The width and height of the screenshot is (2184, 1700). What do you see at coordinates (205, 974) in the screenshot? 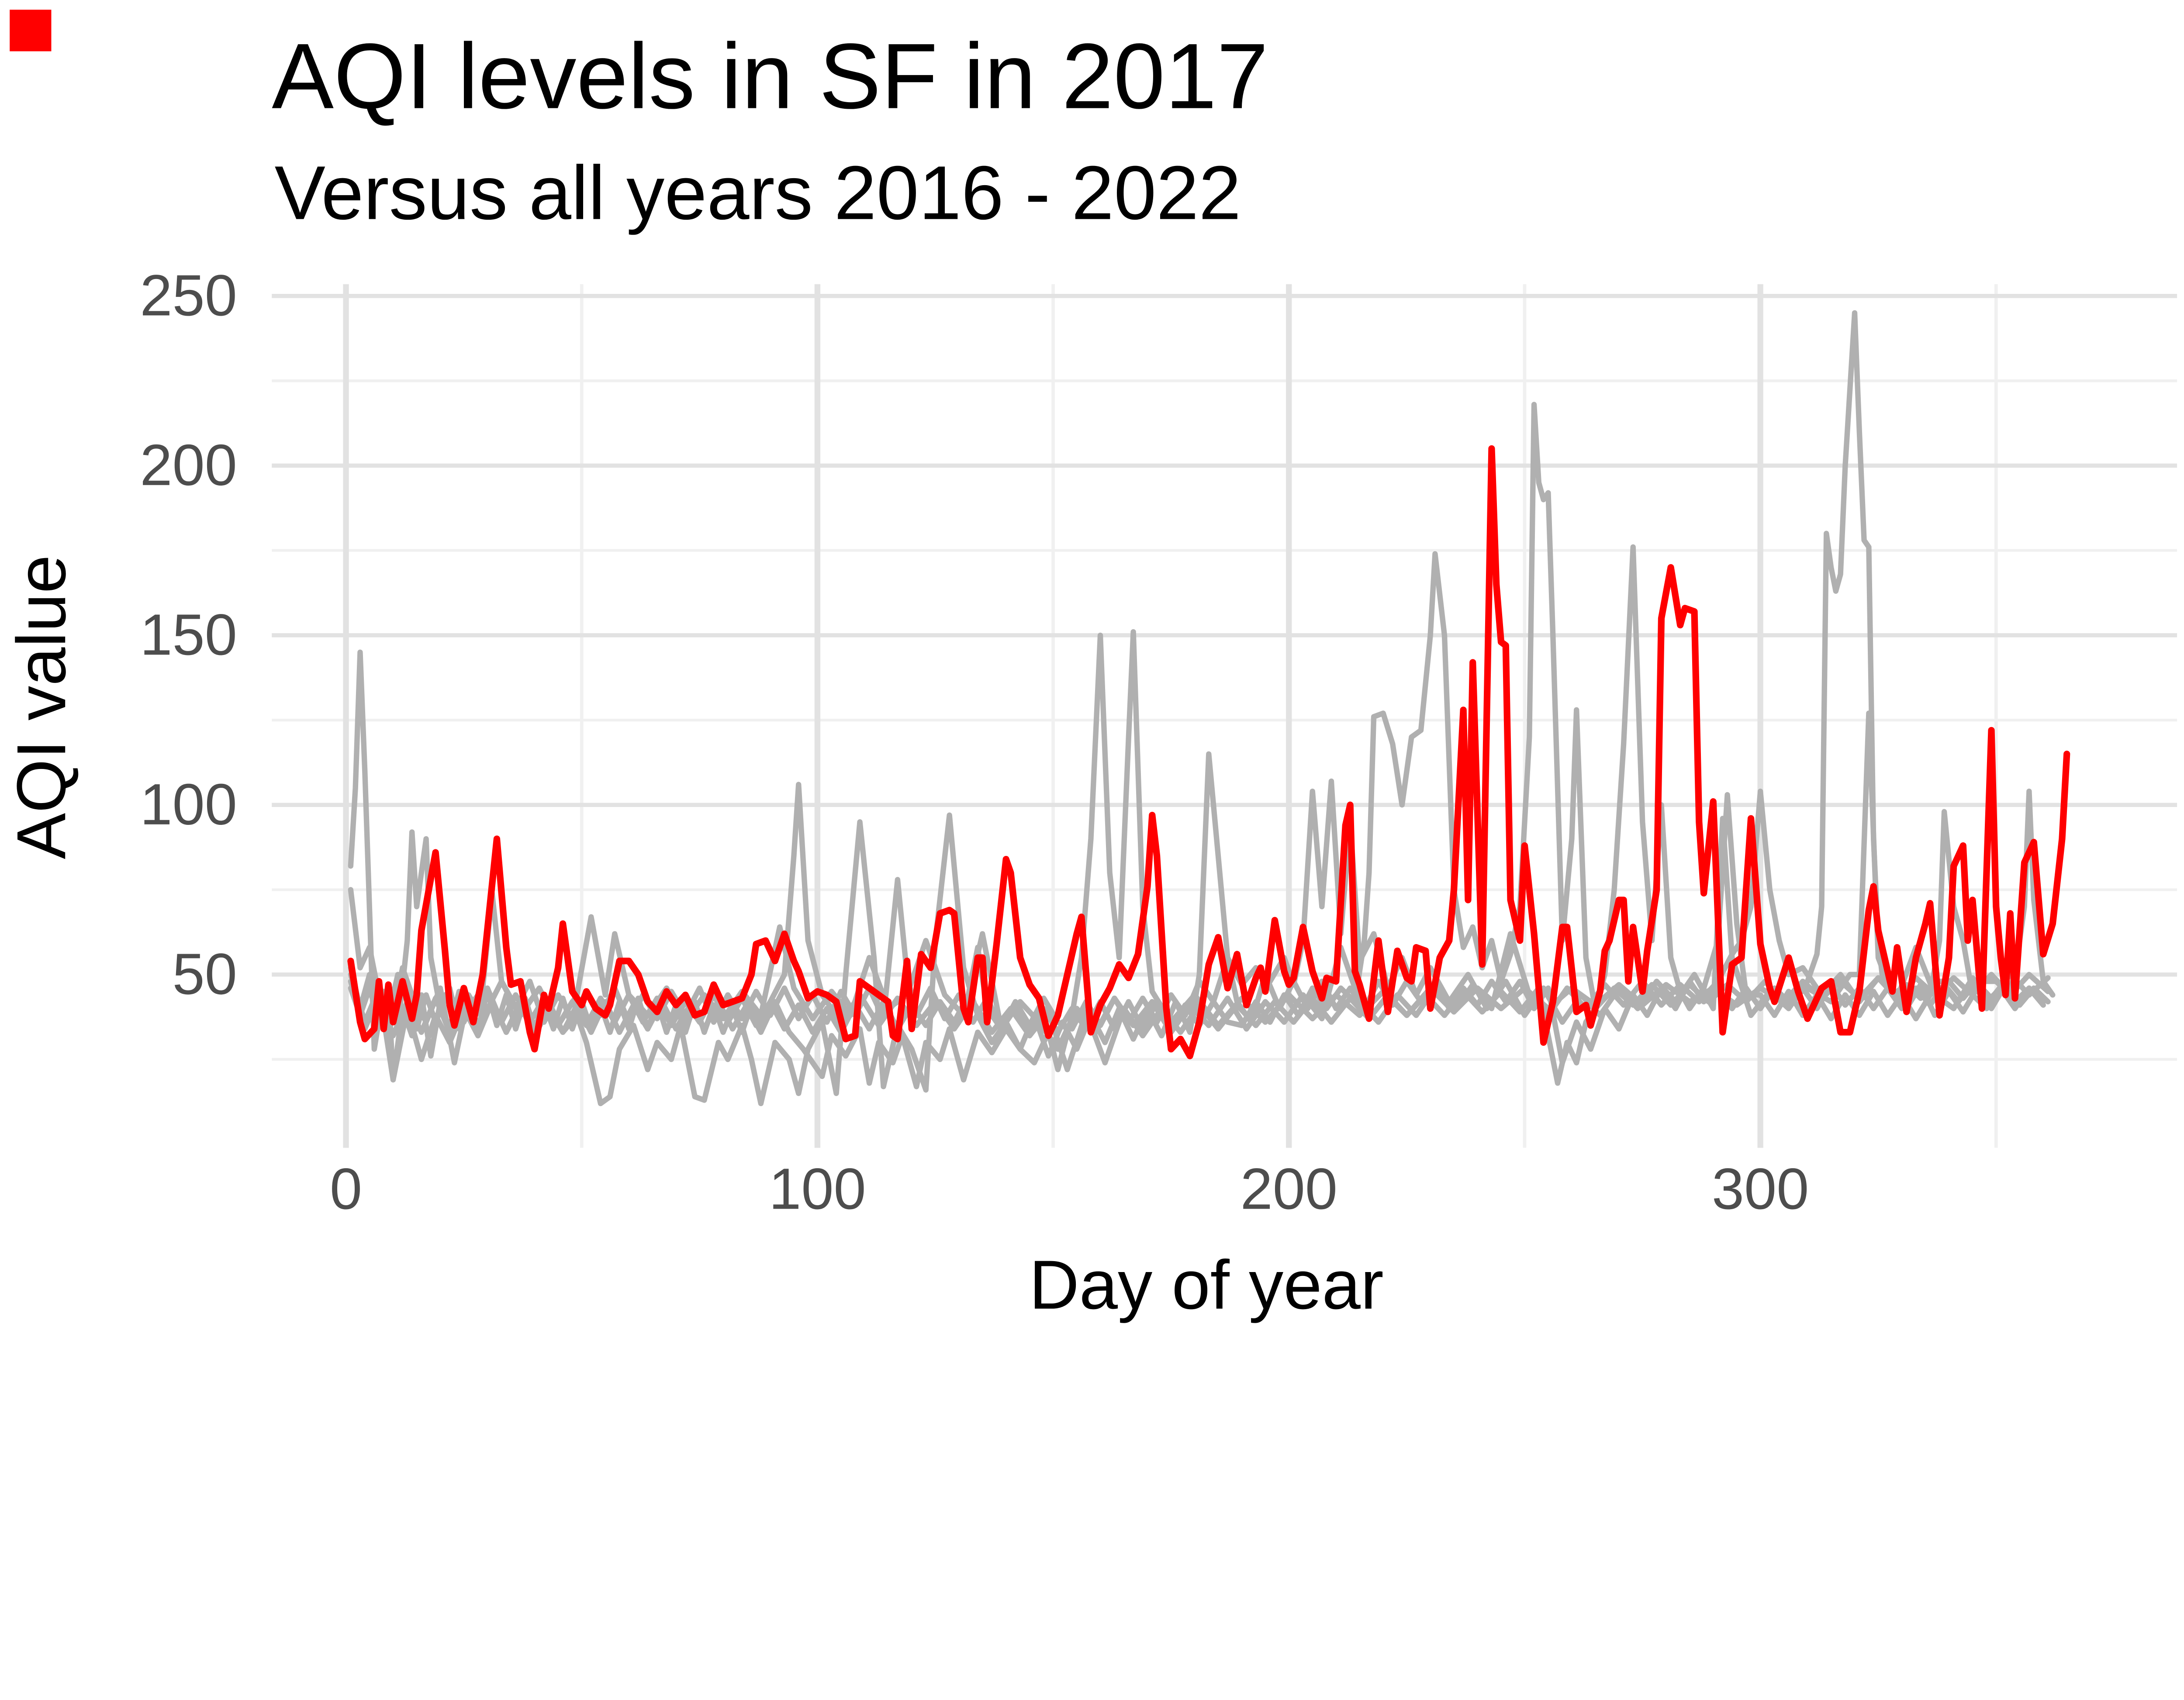
I see `y-tick-label: 50` at bounding box center [205, 974].